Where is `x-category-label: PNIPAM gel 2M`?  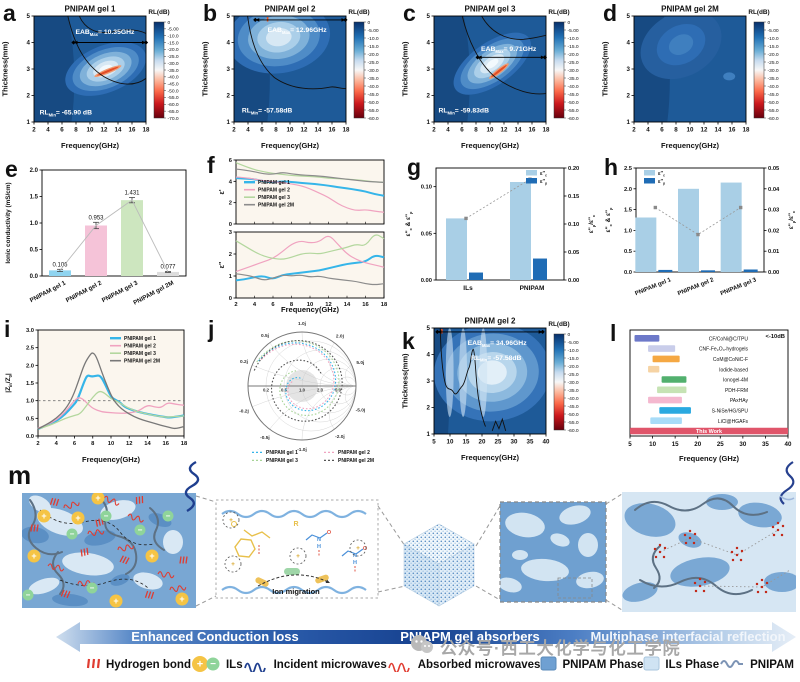
x-category-label: PNIPAM gel 2M is located at coordinates (153, 293).